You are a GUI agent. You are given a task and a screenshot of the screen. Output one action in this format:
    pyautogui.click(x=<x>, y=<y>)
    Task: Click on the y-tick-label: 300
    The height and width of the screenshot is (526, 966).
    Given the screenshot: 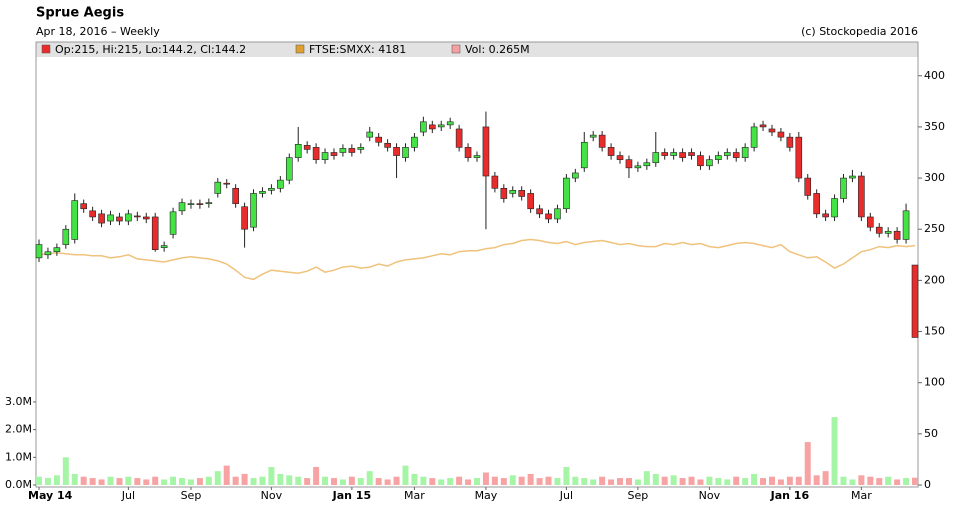 What is the action you would take?
    pyautogui.click(x=934, y=177)
    